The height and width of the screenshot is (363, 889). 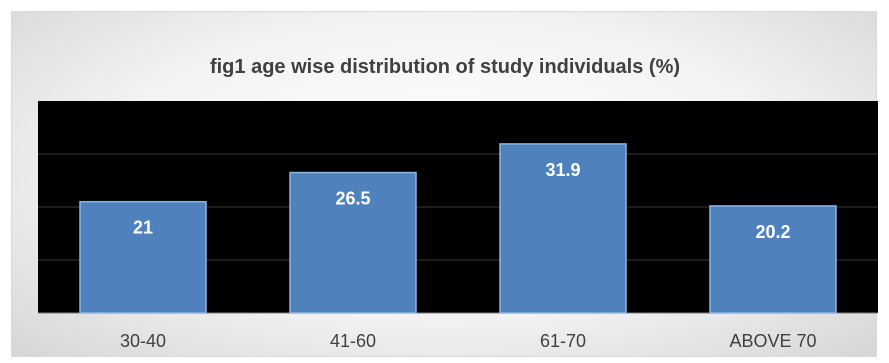 I want to click on data-label: 20.2, so click(x=772, y=232).